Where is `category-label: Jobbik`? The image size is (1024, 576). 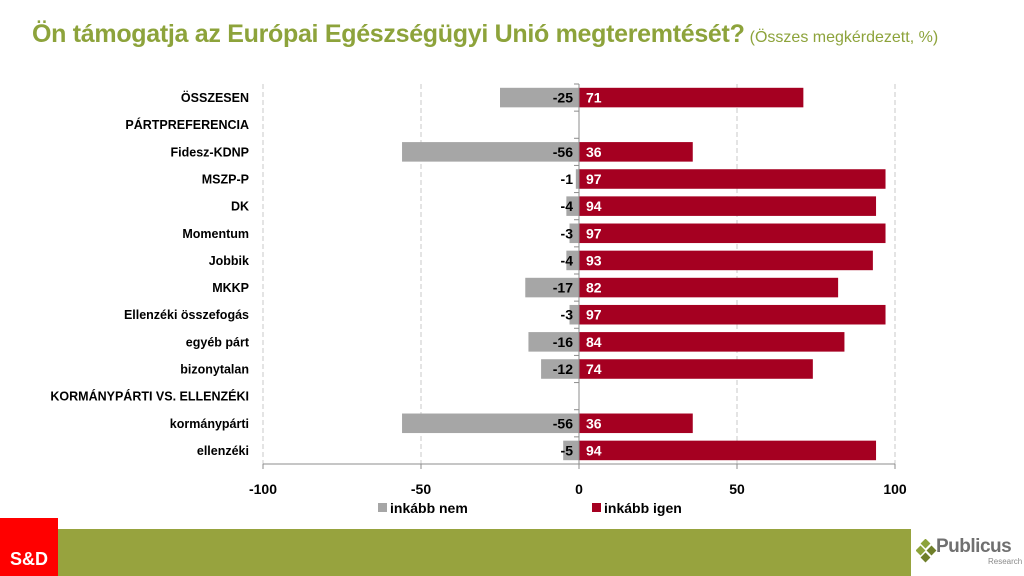
category-label: Jobbik is located at coordinates (229, 261).